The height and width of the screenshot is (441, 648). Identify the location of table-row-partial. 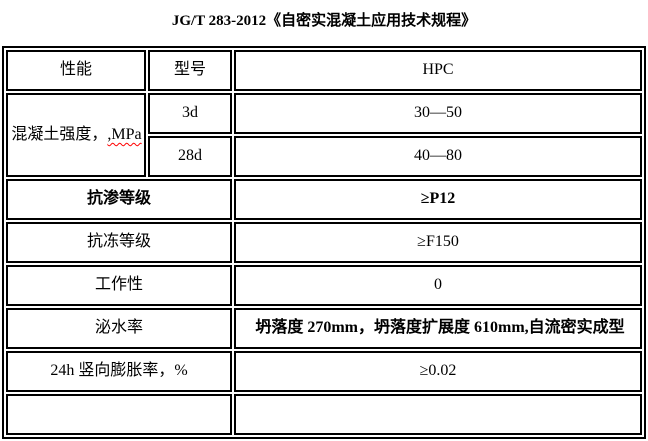
(324, 414).